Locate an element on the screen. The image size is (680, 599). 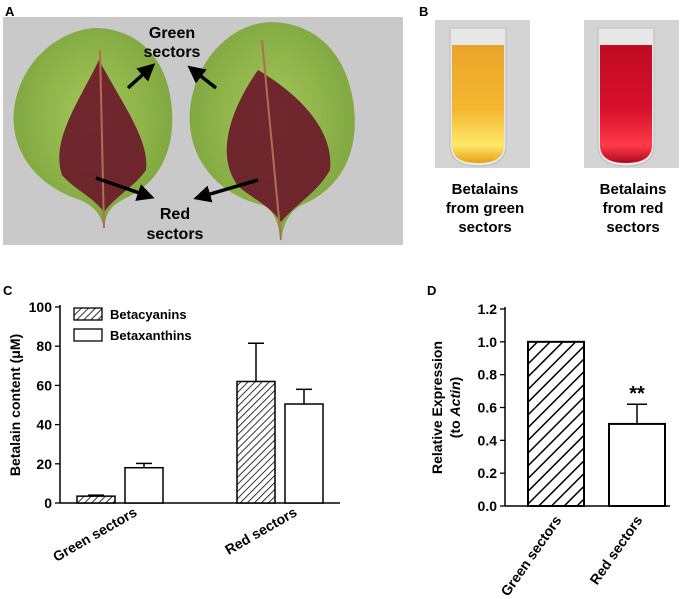
d-y-tick-label: 0.6 is located at coordinates (488, 408).